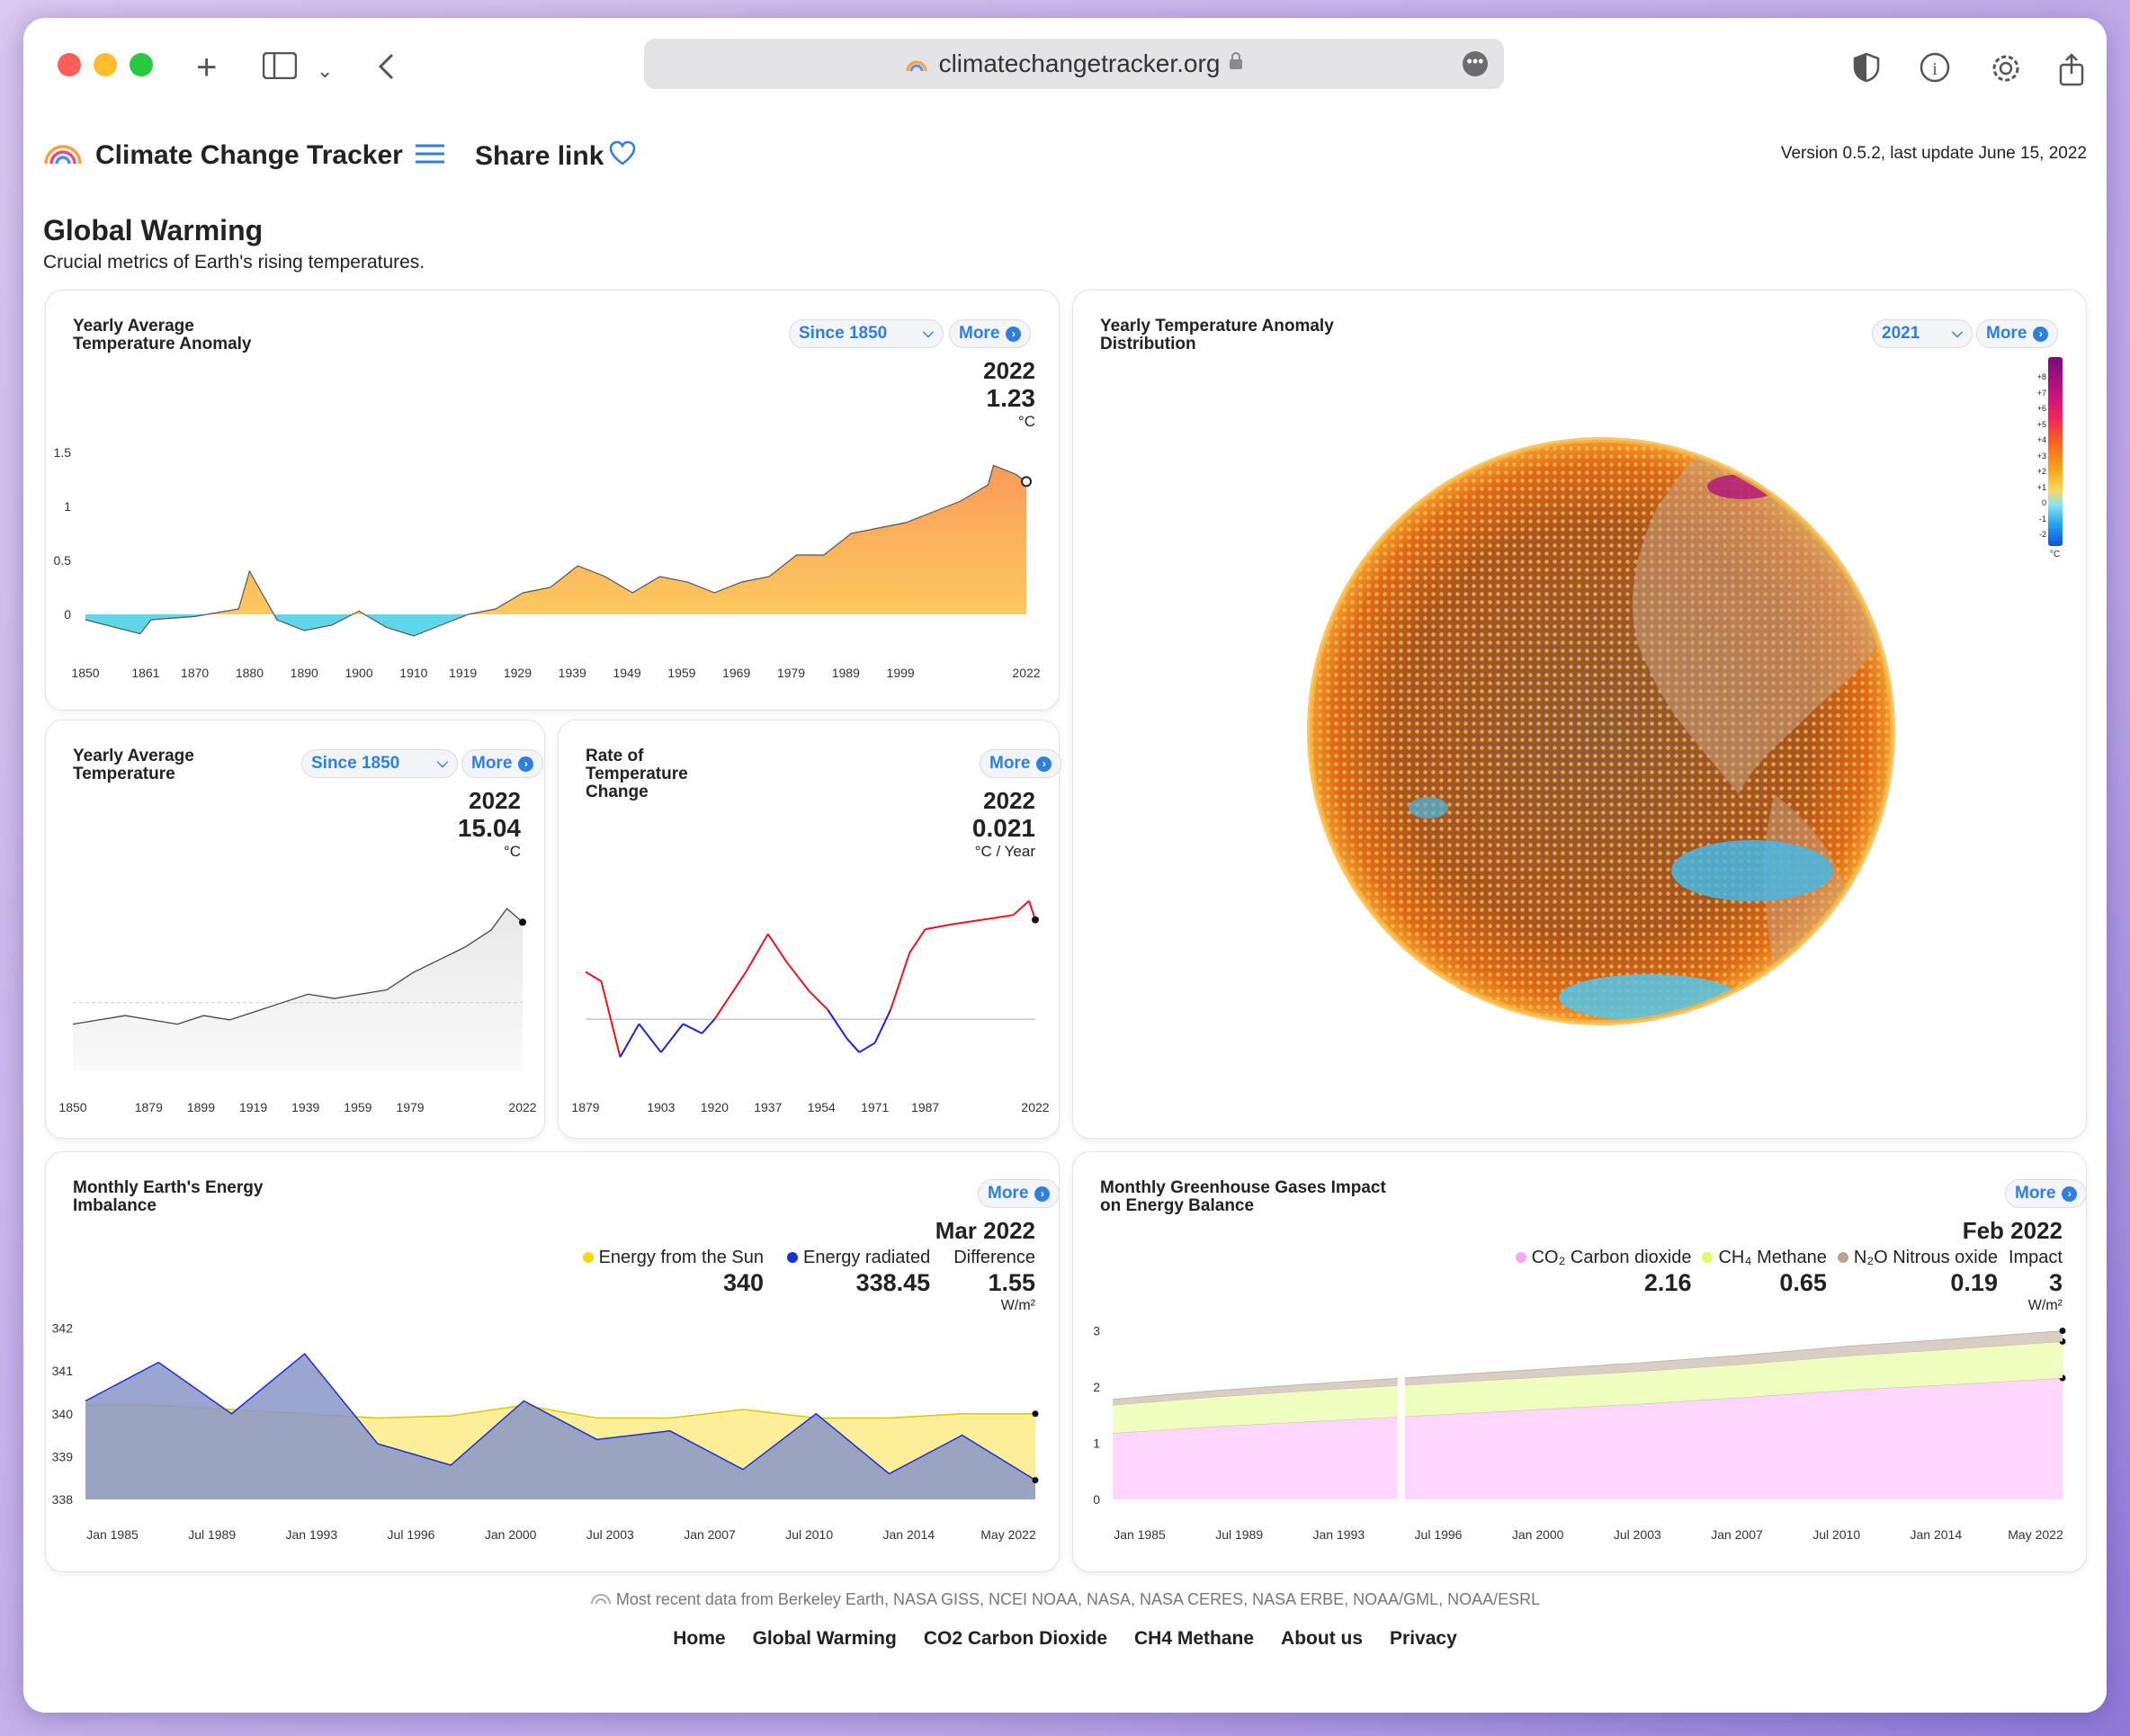 The height and width of the screenshot is (1736, 2130). What do you see at coordinates (1520, 1257) in the screenshot?
I see `pink-dot-icon` at bounding box center [1520, 1257].